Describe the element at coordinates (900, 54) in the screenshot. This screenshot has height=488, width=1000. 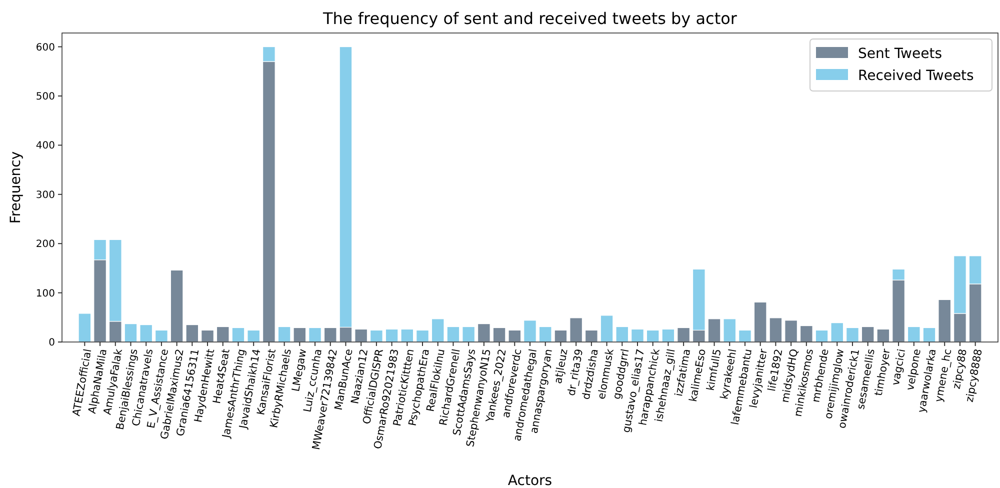
I see `legend-label: Sent Tweets` at that location.